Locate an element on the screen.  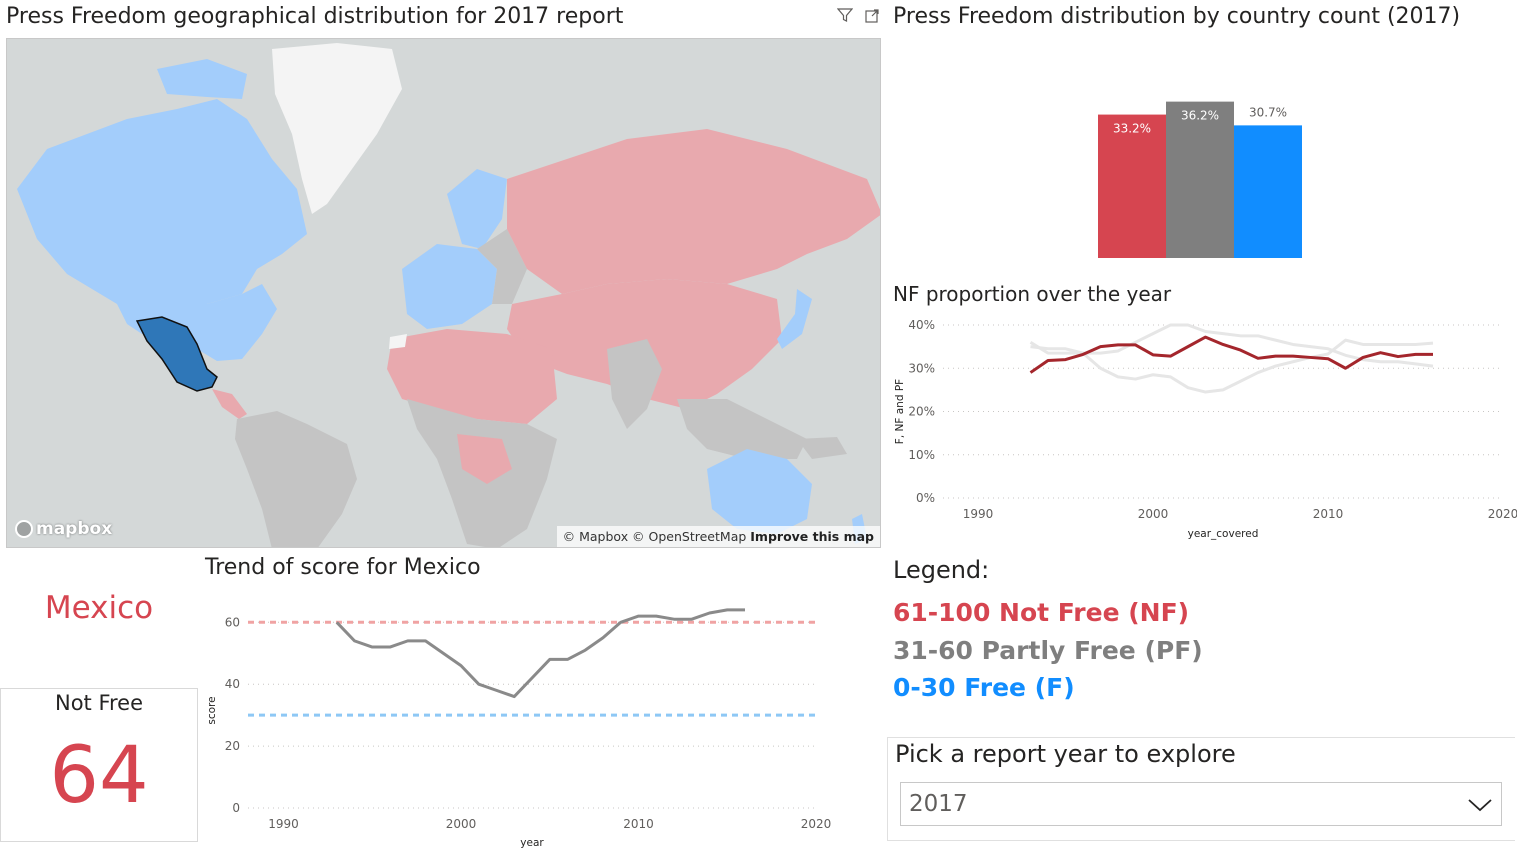
y-tick-label: 0 is located at coordinates (236, 808).